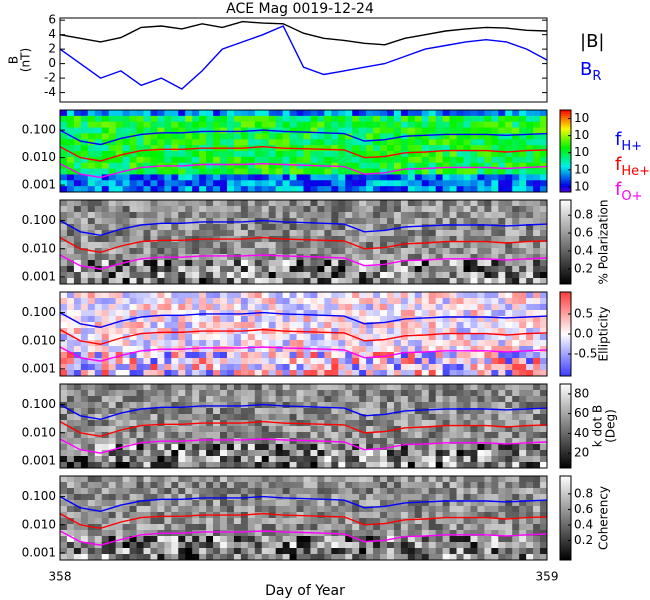 This screenshot has width=650, height=600. What do you see at coordinates (39, 340) in the screenshot?
I see `y-tick-label: 0.010` at bounding box center [39, 340].